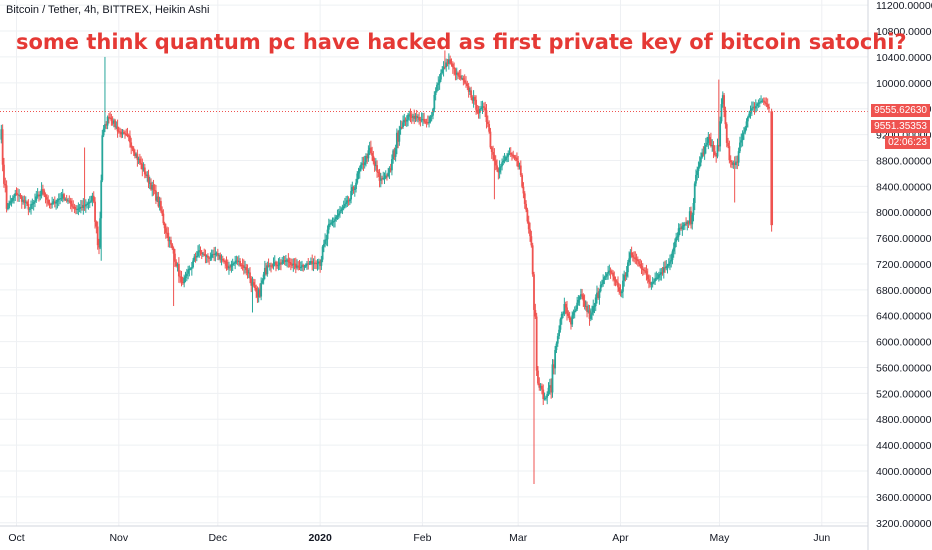 The height and width of the screenshot is (550, 932). Describe the element at coordinates (904, 446) in the screenshot. I see `y-tick-label: 4400.00000` at that location.